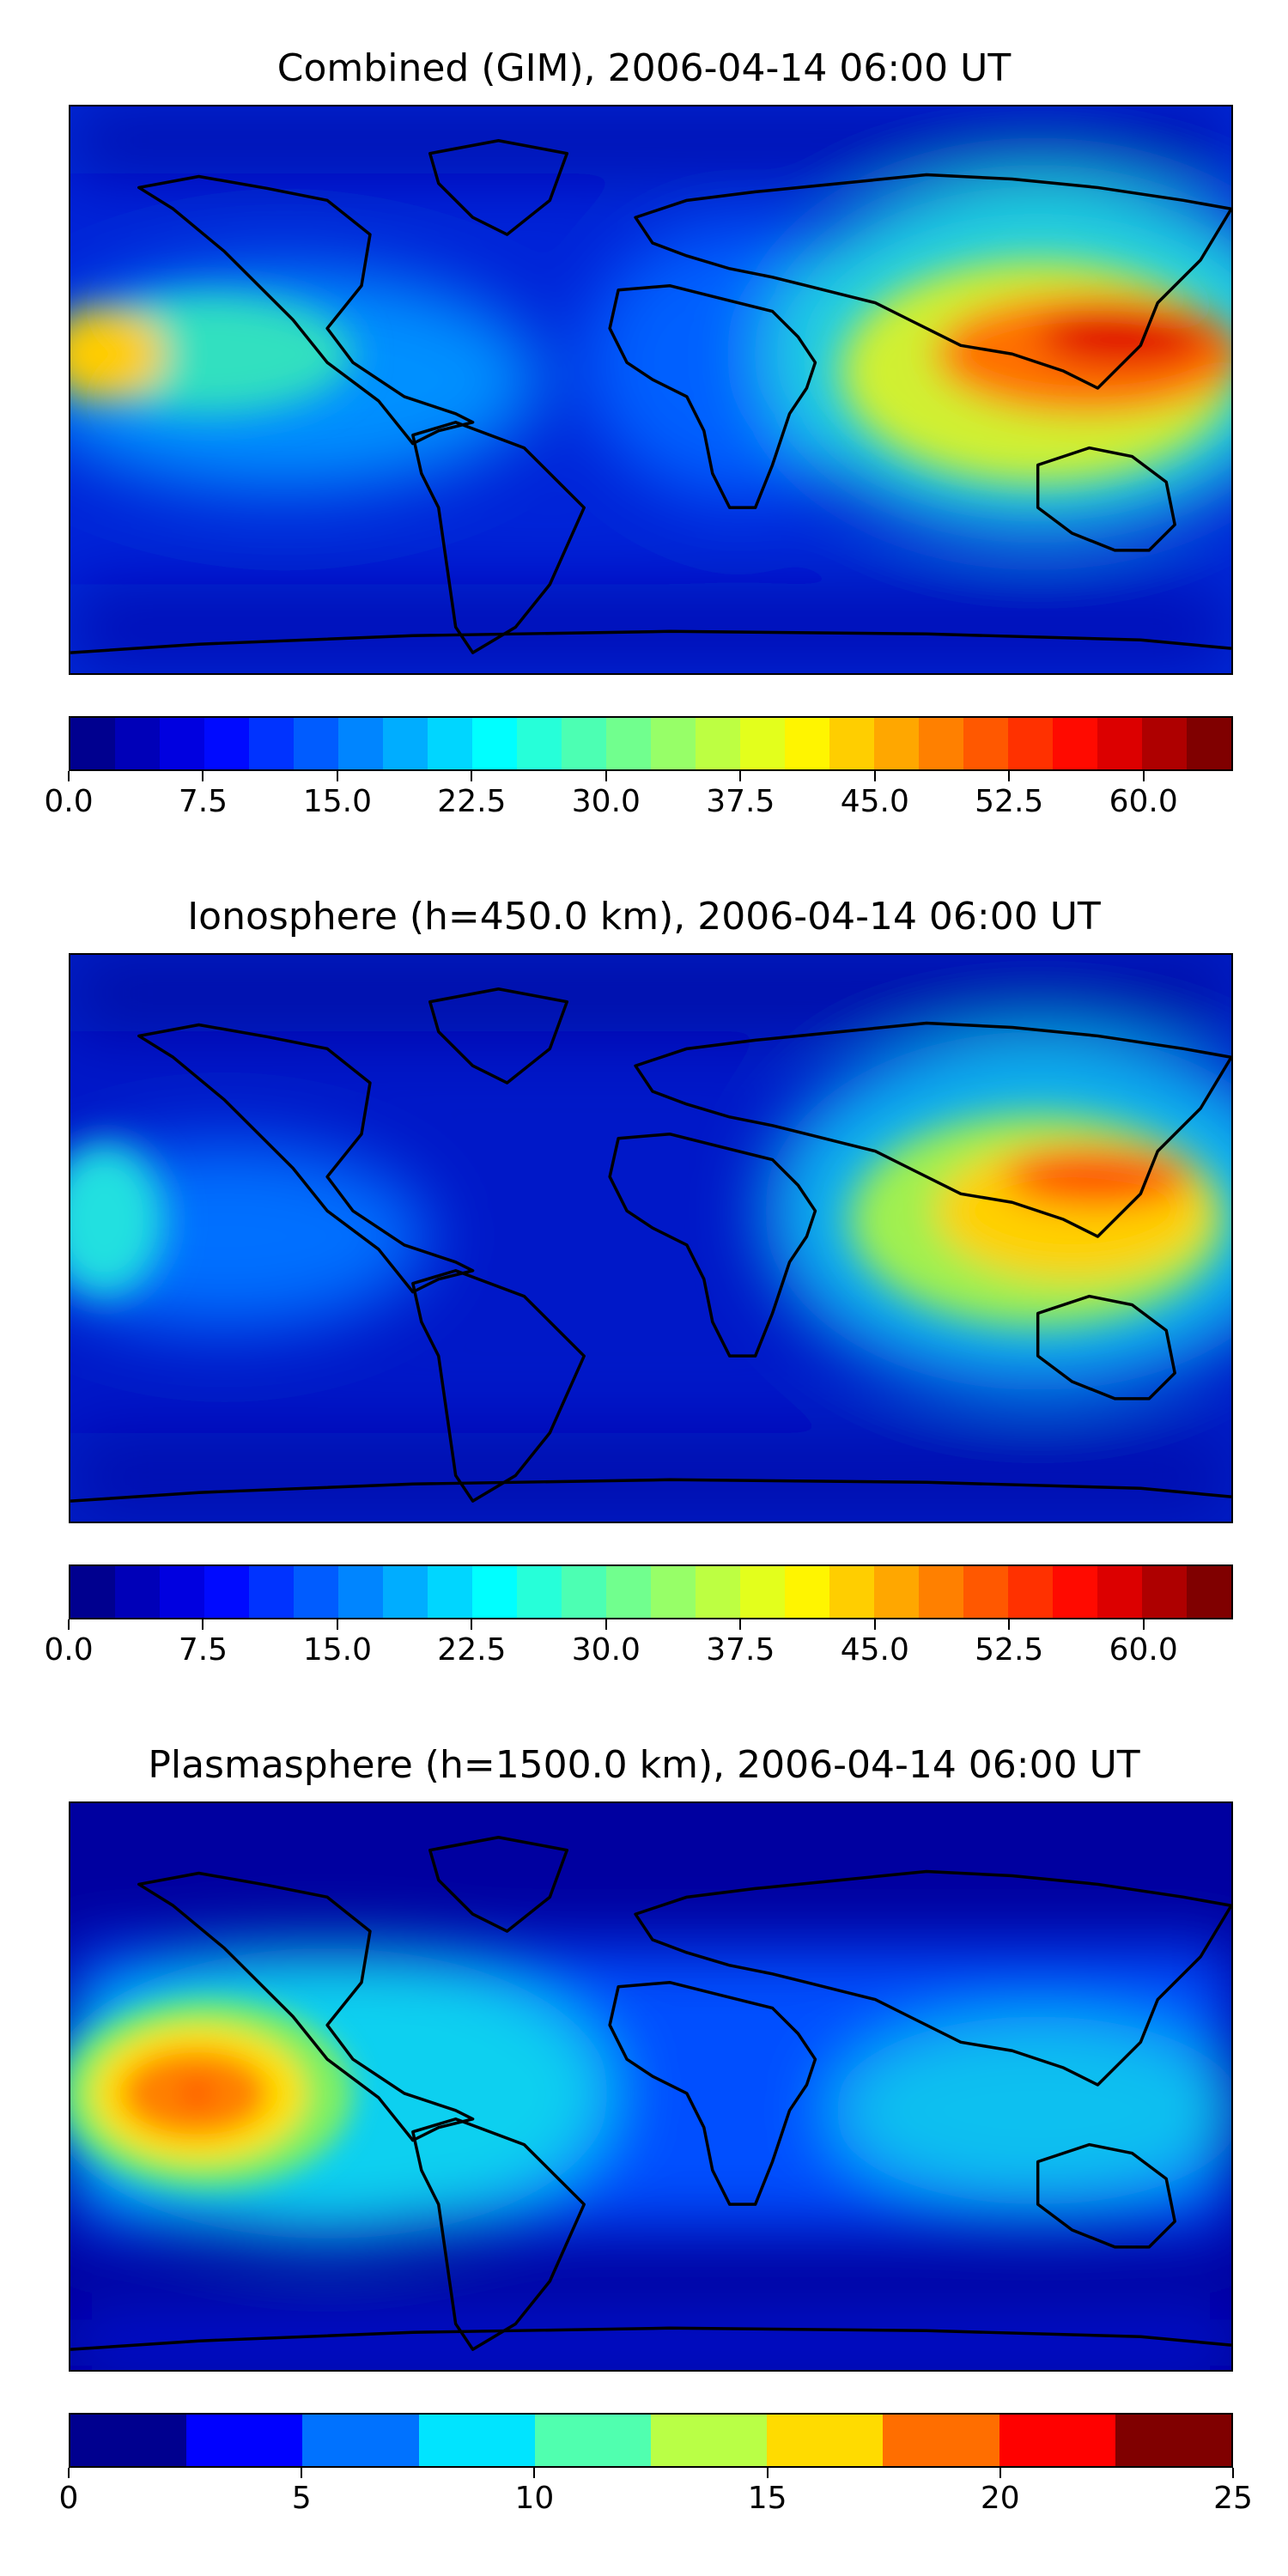  What do you see at coordinates (472, 1650) in the screenshot?
I see `colorbar-tick-label: 22.5` at bounding box center [472, 1650].